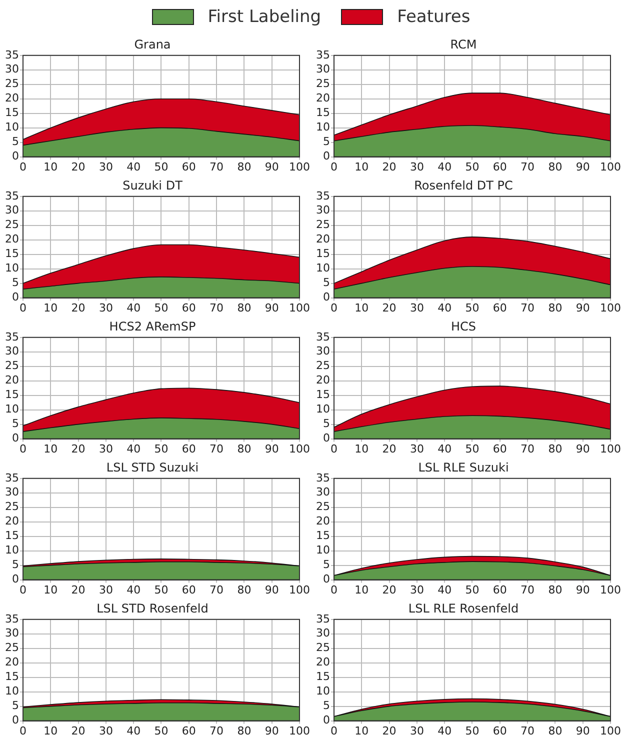 Image resolution: width=622 pixels, height=740 pixels. Describe the element at coordinates (463, 185) in the screenshot. I see `chart-title: Rosenfeld DT PC` at that location.